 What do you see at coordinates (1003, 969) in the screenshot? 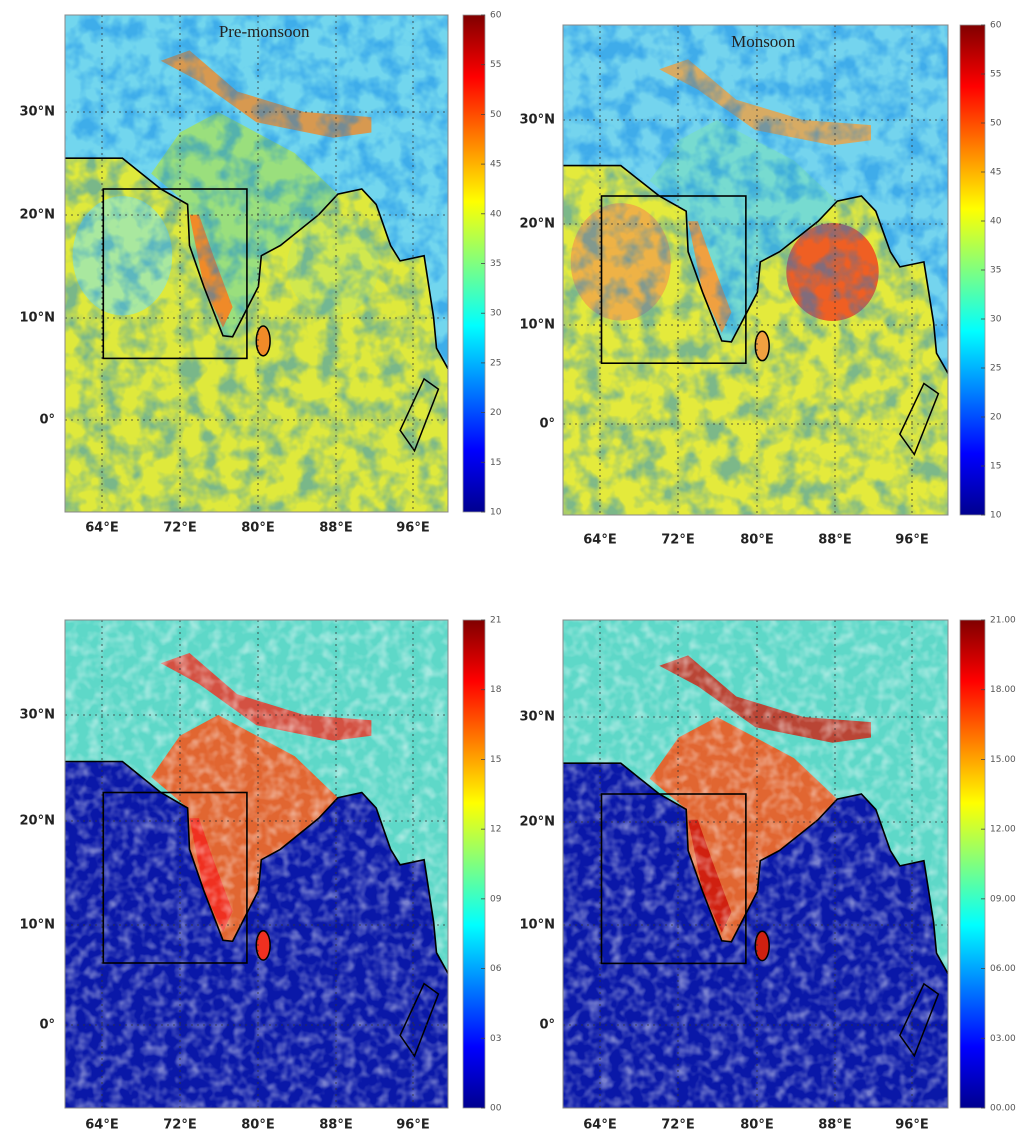
I see `colorbar-tick-label: 06.00` at bounding box center [1003, 969].